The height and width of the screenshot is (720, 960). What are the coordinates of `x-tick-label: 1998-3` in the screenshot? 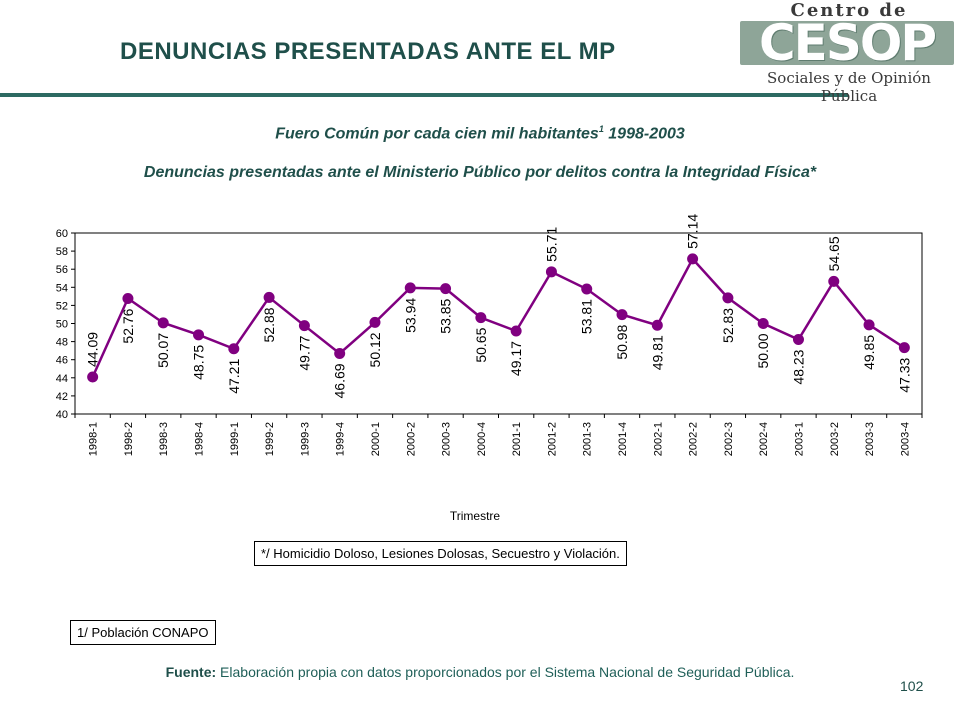 It's located at (164, 439).